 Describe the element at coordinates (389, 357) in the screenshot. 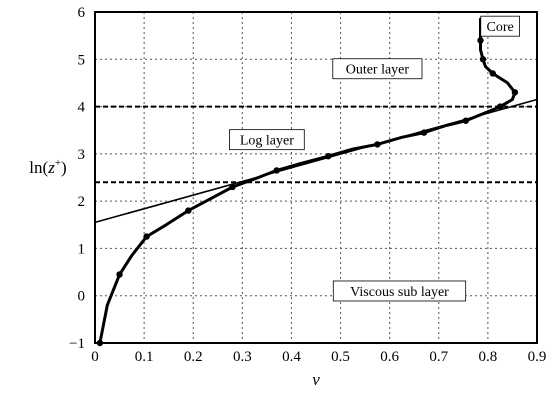

I see `x-tick-label: 0.6` at that location.